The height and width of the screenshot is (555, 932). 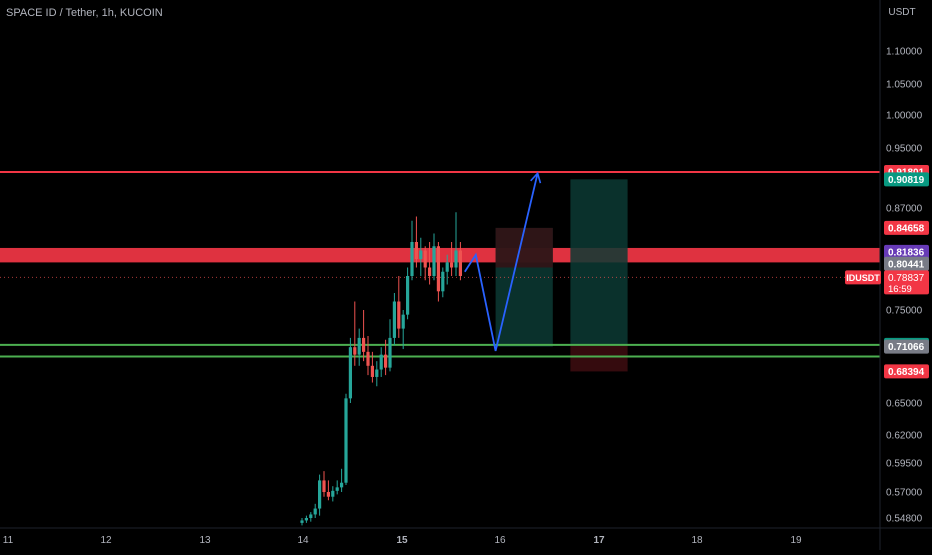 I want to click on price-tick-label: 0.59500, so click(x=904, y=464).